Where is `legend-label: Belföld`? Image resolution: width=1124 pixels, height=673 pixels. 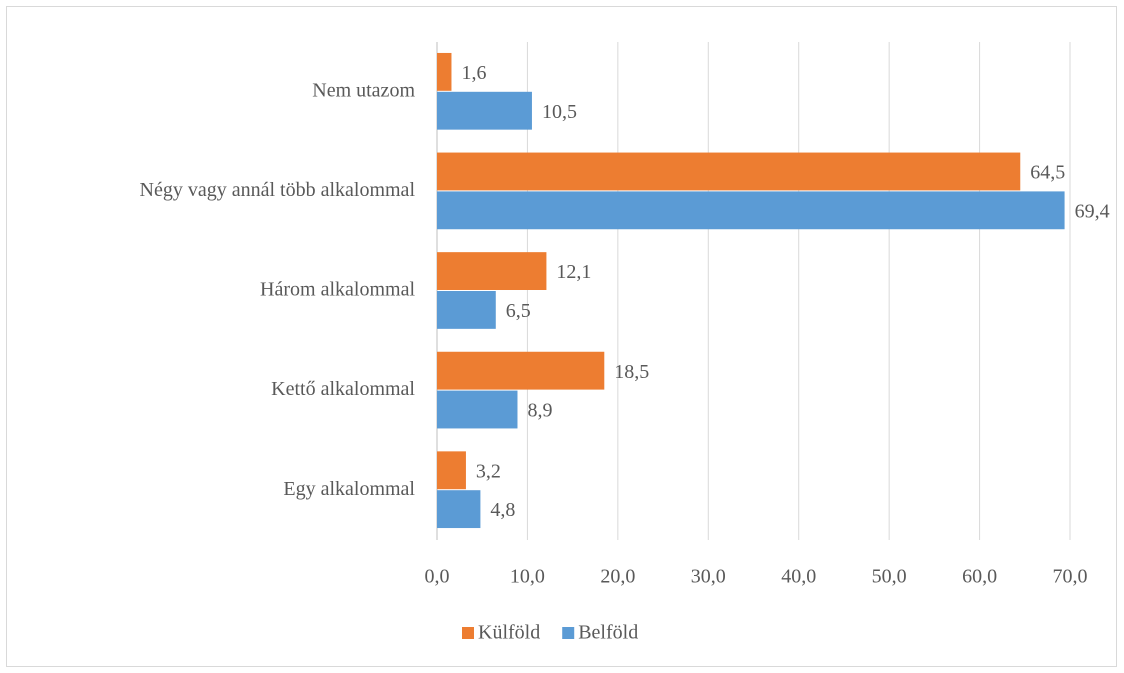
legend-label: Belföld is located at coordinates (608, 633).